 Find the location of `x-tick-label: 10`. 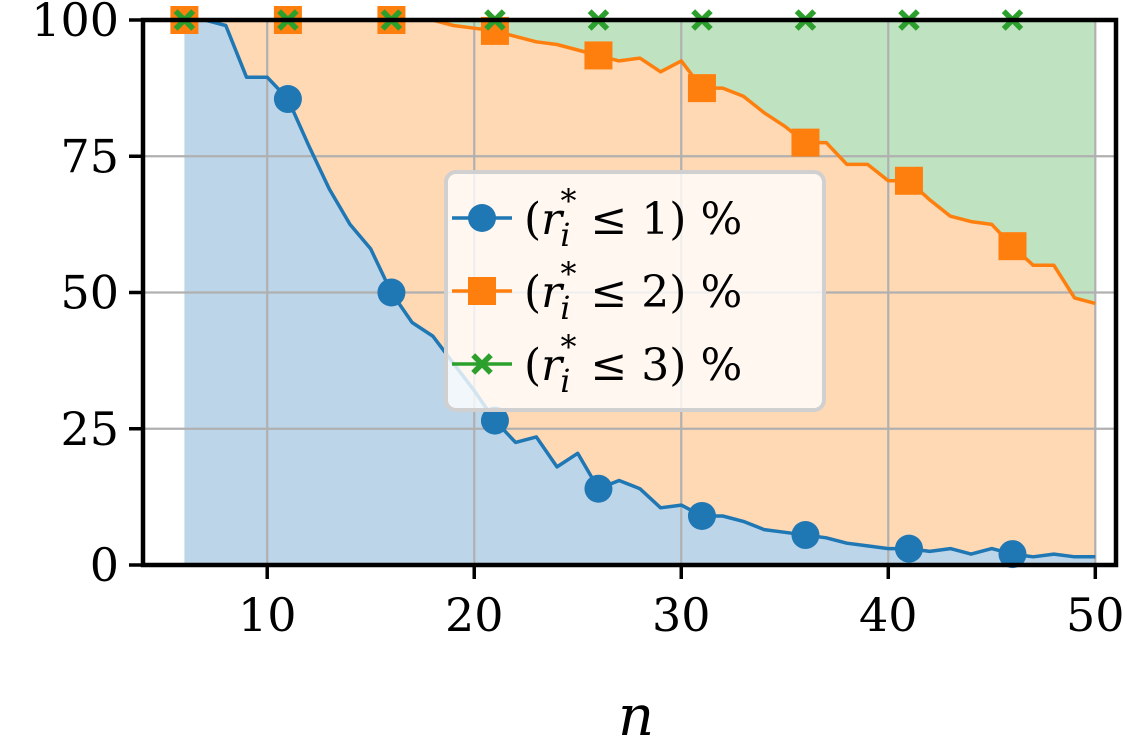

x-tick-label: 10 is located at coordinates (267, 615).